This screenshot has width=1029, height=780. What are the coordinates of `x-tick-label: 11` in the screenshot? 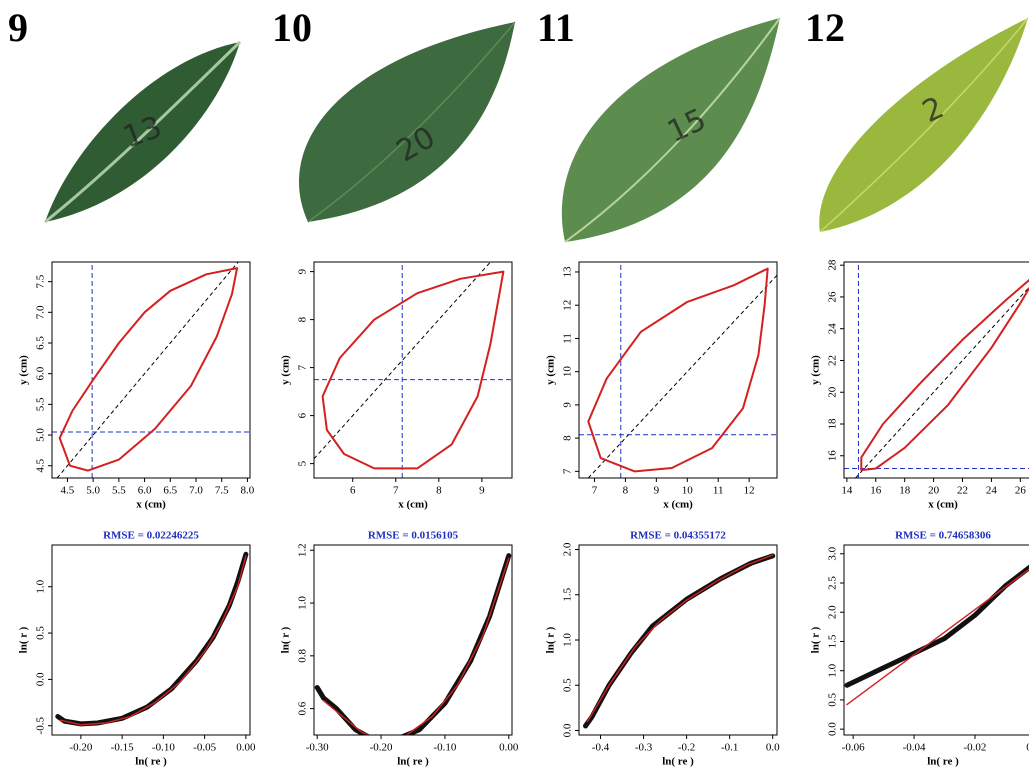 It's located at (718, 491).